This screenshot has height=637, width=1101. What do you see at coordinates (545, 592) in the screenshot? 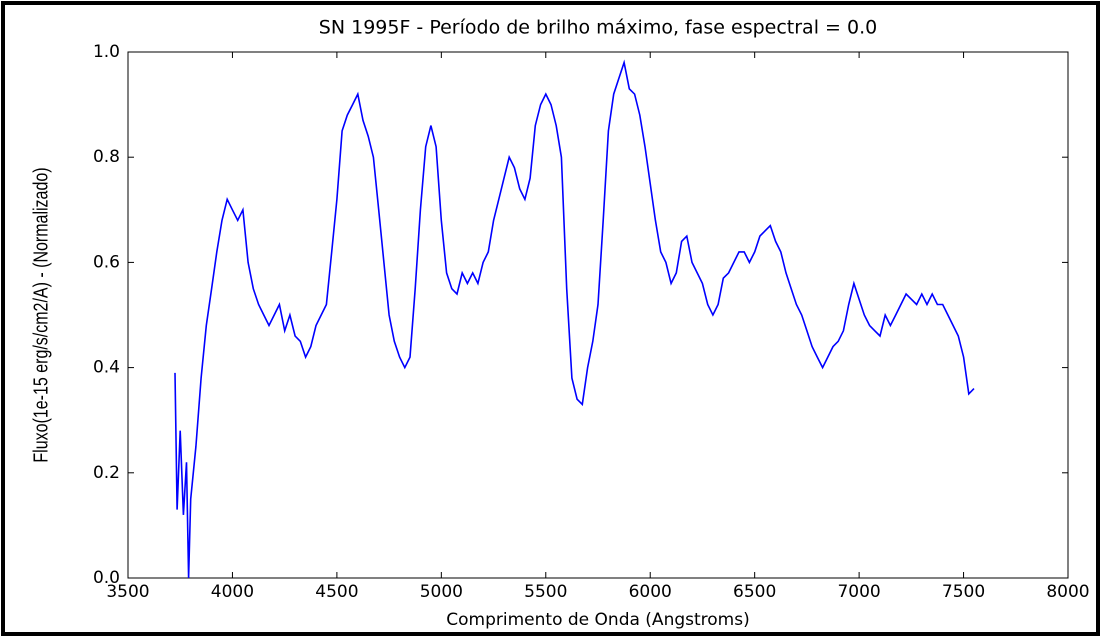
I see `x-tick-label: 5500` at bounding box center [545, 592].